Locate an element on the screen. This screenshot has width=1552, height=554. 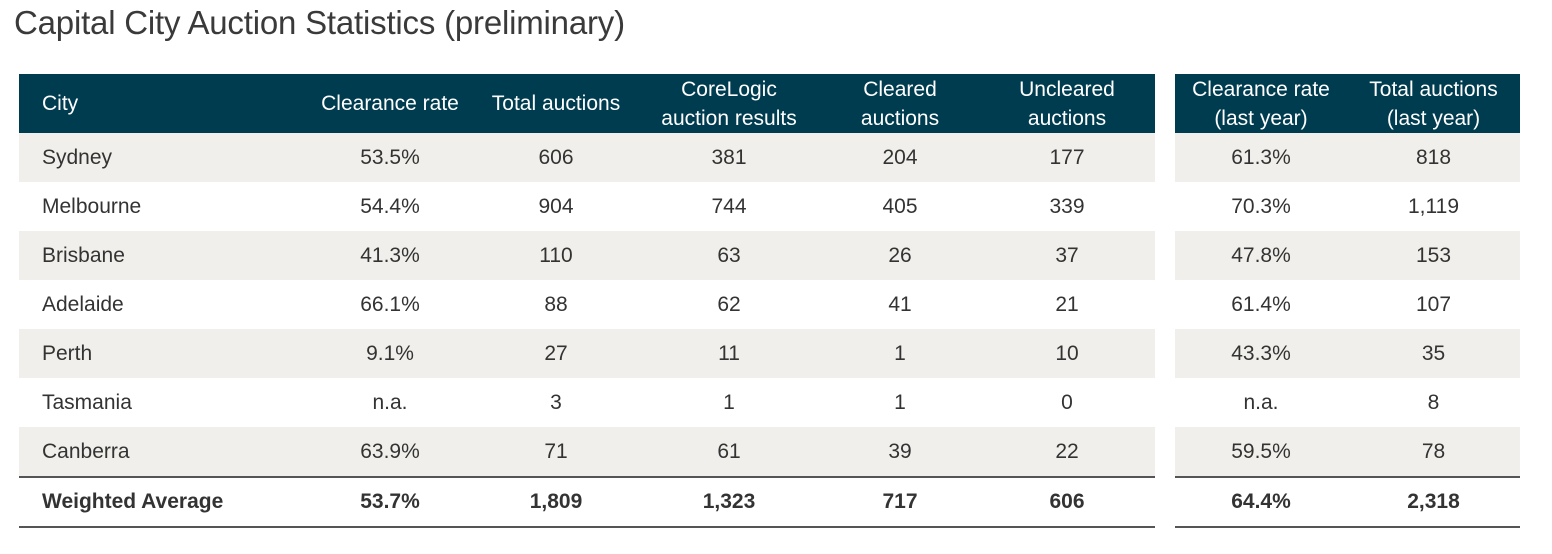
header-cr-last-line1: Clearance rate is located at coordinates (1261, 89).